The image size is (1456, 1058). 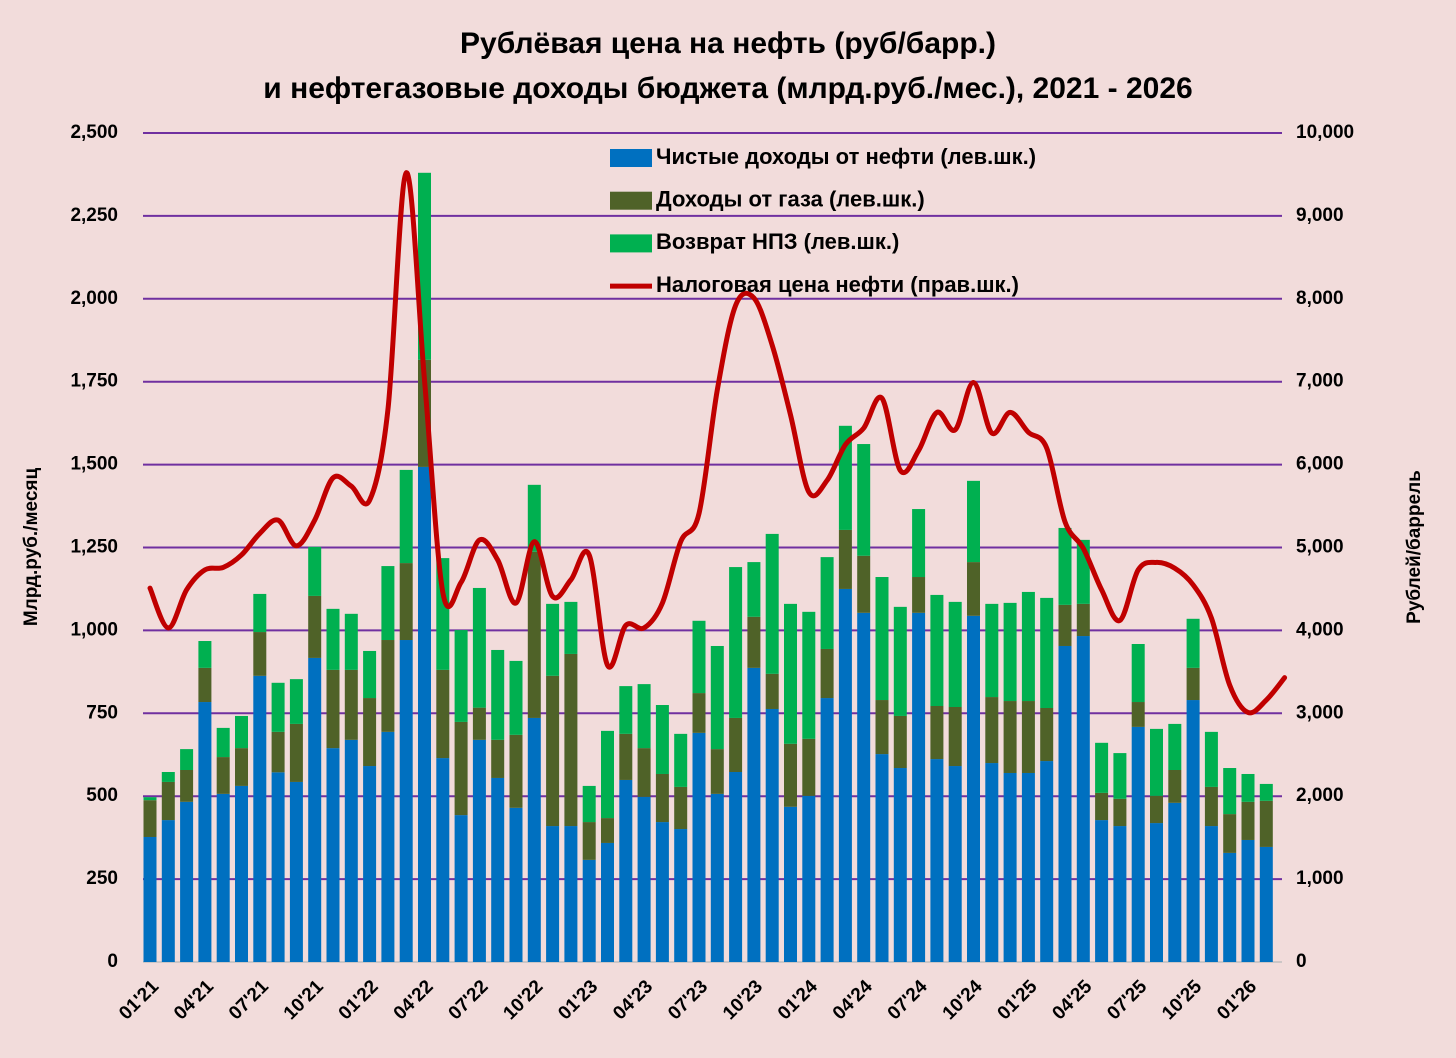 What do you see at coordinates (1320, 464) in the screenshot?
I see `y2-tick-label: 6,000` at bounding box center [1320, 464].